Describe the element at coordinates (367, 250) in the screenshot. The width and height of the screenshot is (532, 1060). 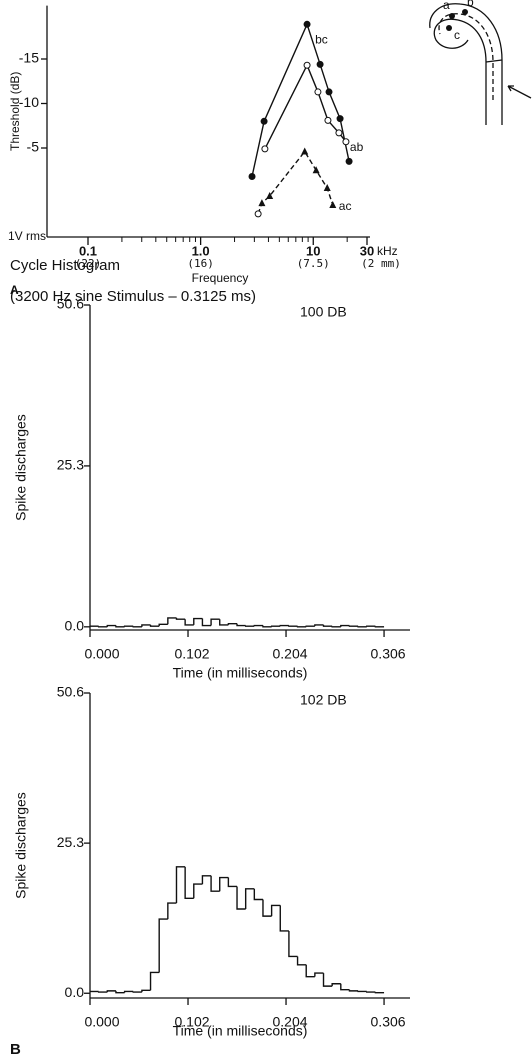
I see `x-tick-label: 30` at that location.